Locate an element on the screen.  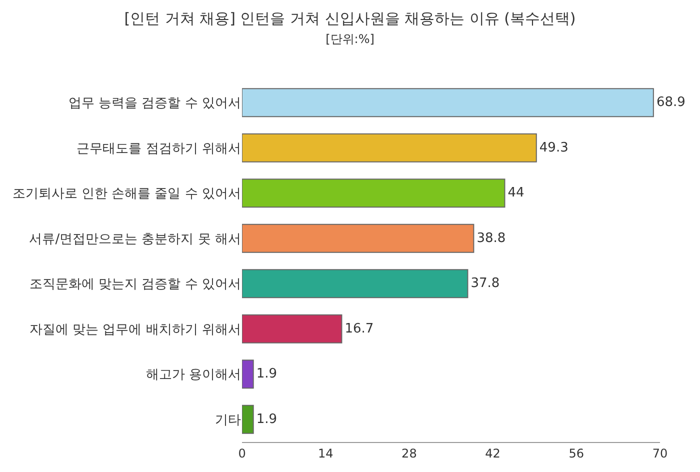
y-tick-label: 해고가 용이해서 is located at coordinates (193, 375).